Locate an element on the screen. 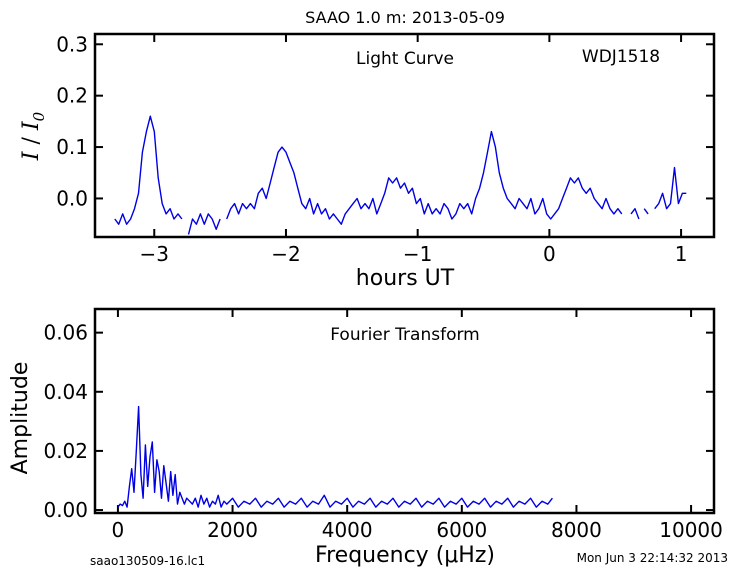 The width and height of the screenshot is (742, 580). fourier-ytick-label: 0.02 is located at coordinates (65, 451).